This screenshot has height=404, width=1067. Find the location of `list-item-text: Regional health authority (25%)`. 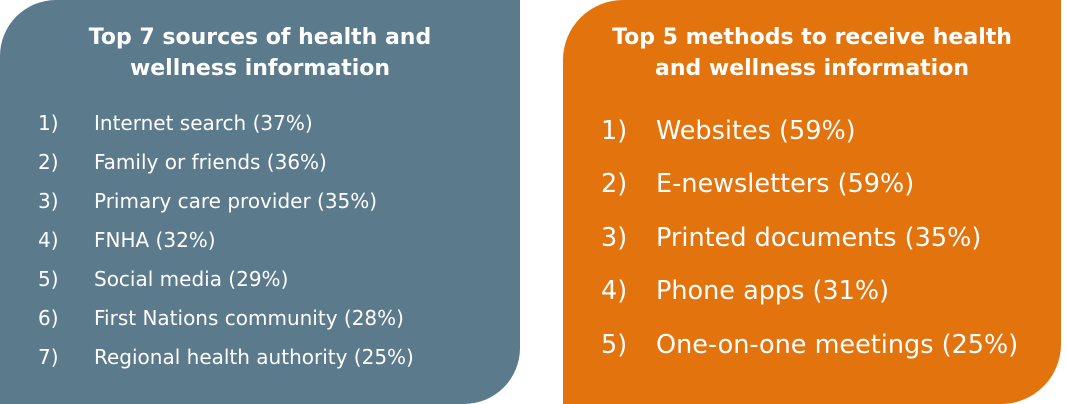

list-item-text: Regional health authority (25%) is located at coordinates (254, 356).